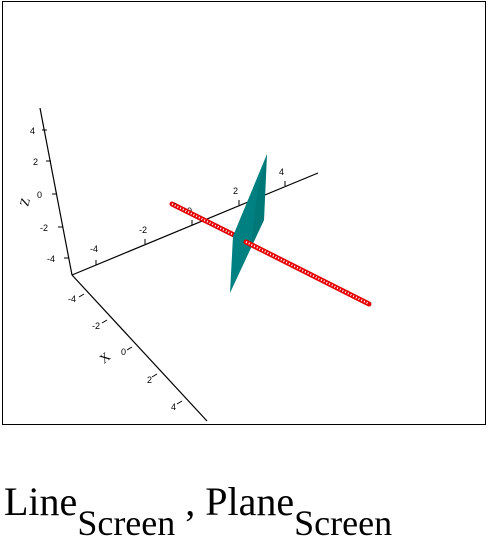 This screenshot has height=555, width=488. What do you see at coordinates (130, 349) in the screenshot?
I see `x-axis-ticks` at bounding box center [130, 349].